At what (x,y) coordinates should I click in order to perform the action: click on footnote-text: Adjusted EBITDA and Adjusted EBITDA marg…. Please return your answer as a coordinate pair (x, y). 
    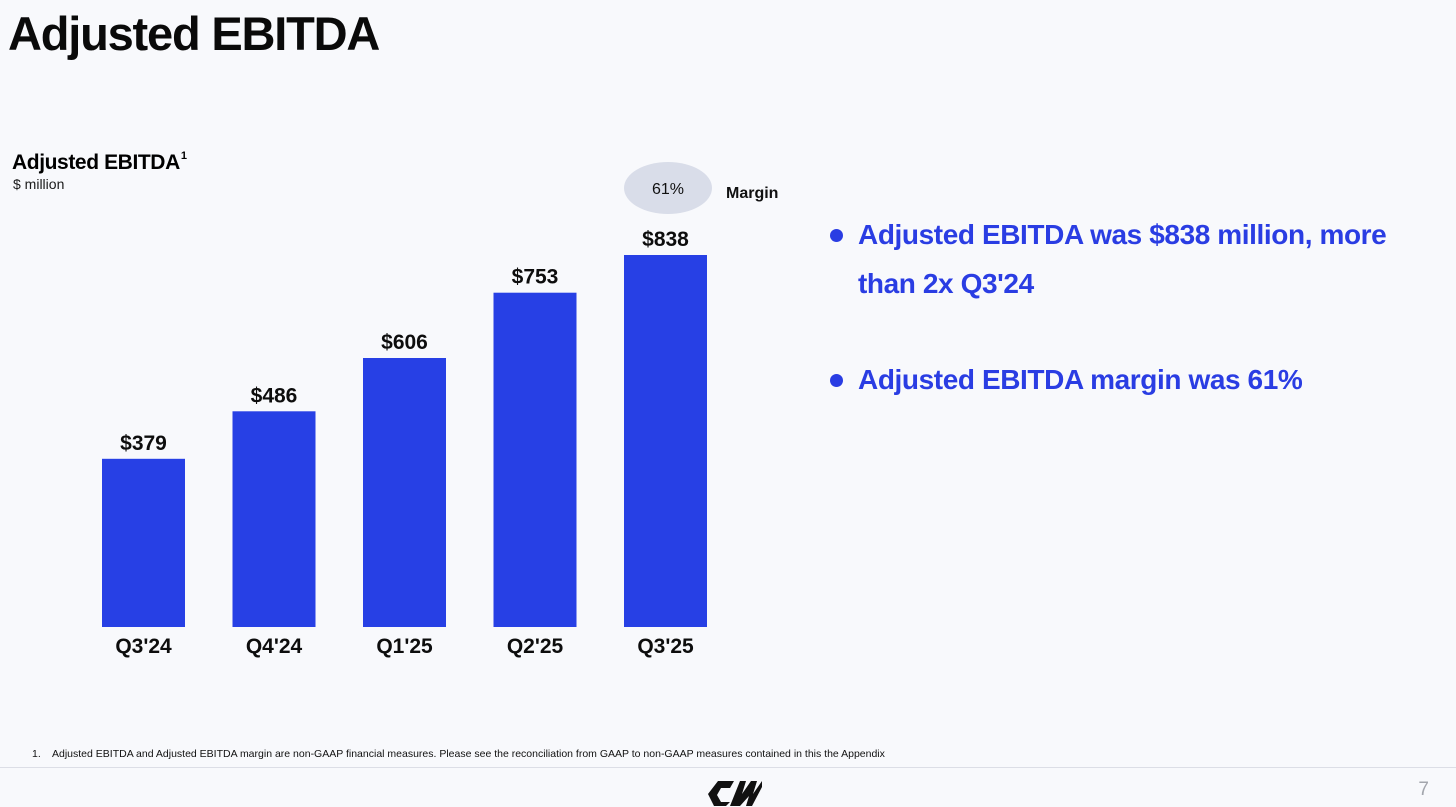
    Looking at the image, I should click on (468, 754).